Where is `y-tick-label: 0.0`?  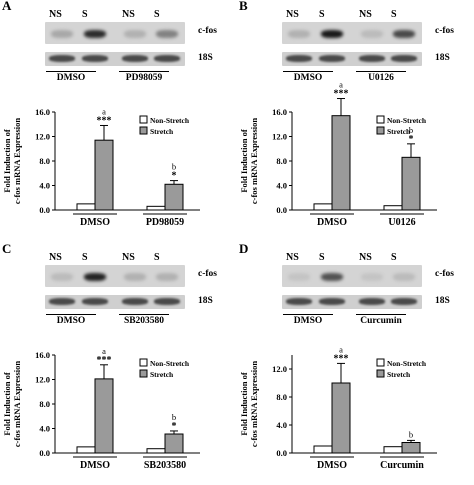
y-tick-label: 0.0 is located at coordinates (281, 210).